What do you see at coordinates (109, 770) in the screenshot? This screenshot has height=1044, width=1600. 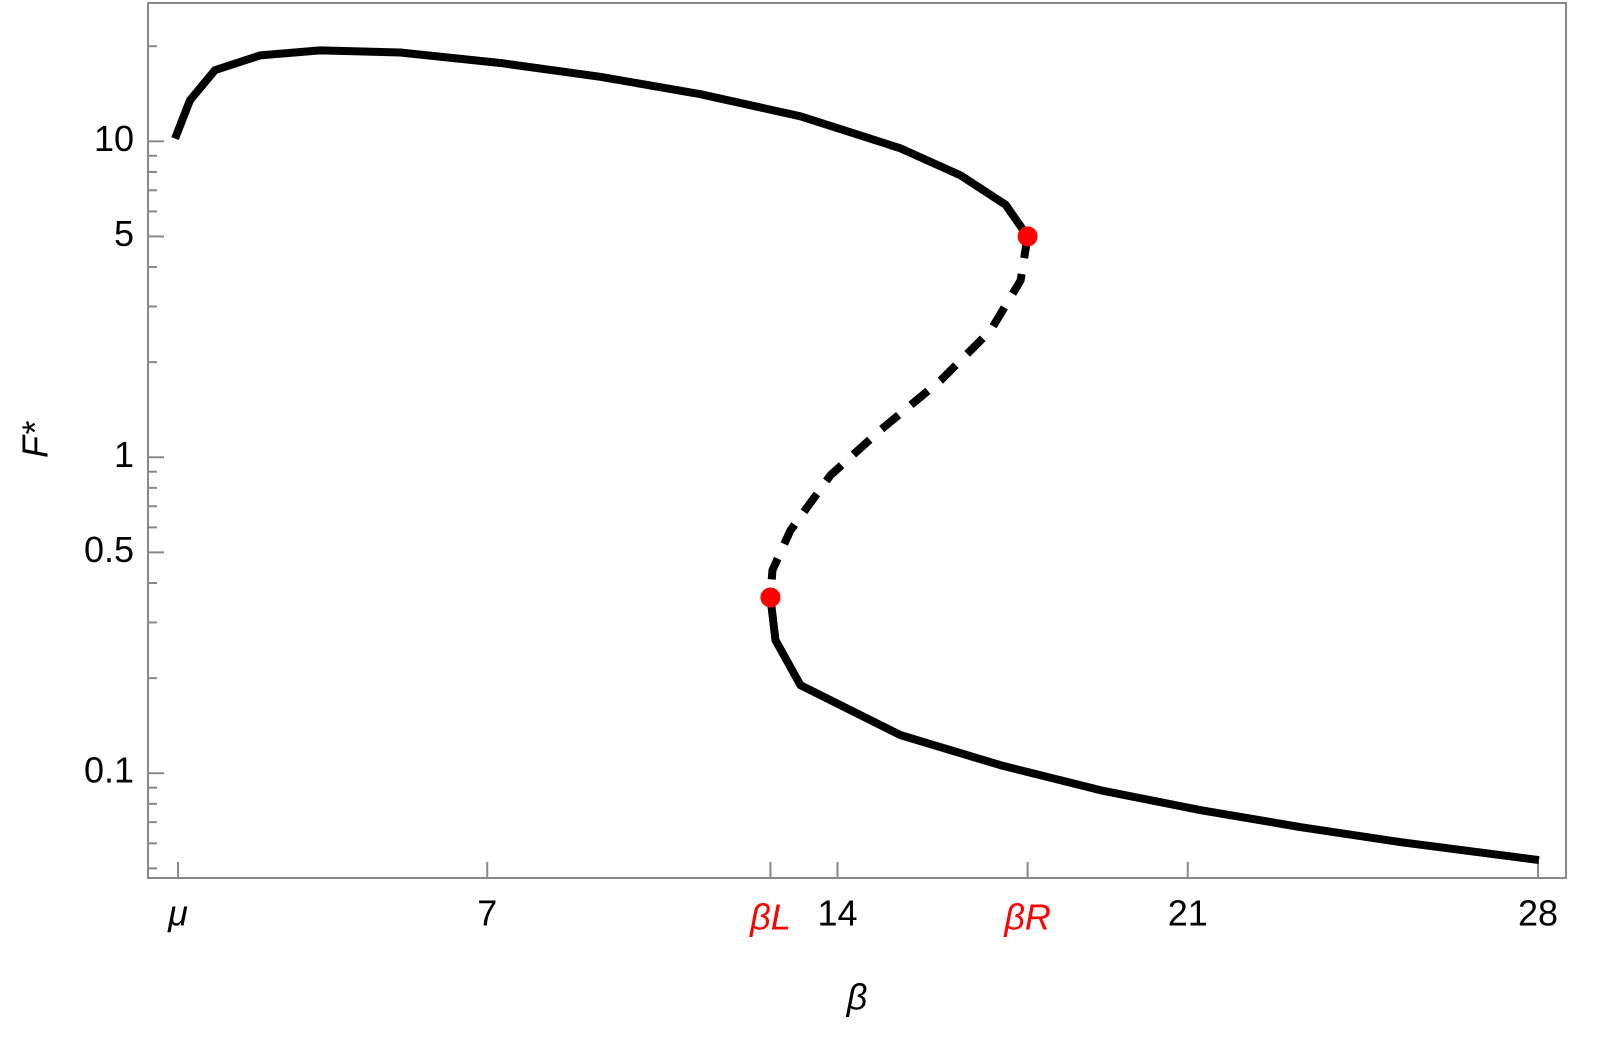 I see `y-tick-label: 0.1` at bounding box center [109, 770].